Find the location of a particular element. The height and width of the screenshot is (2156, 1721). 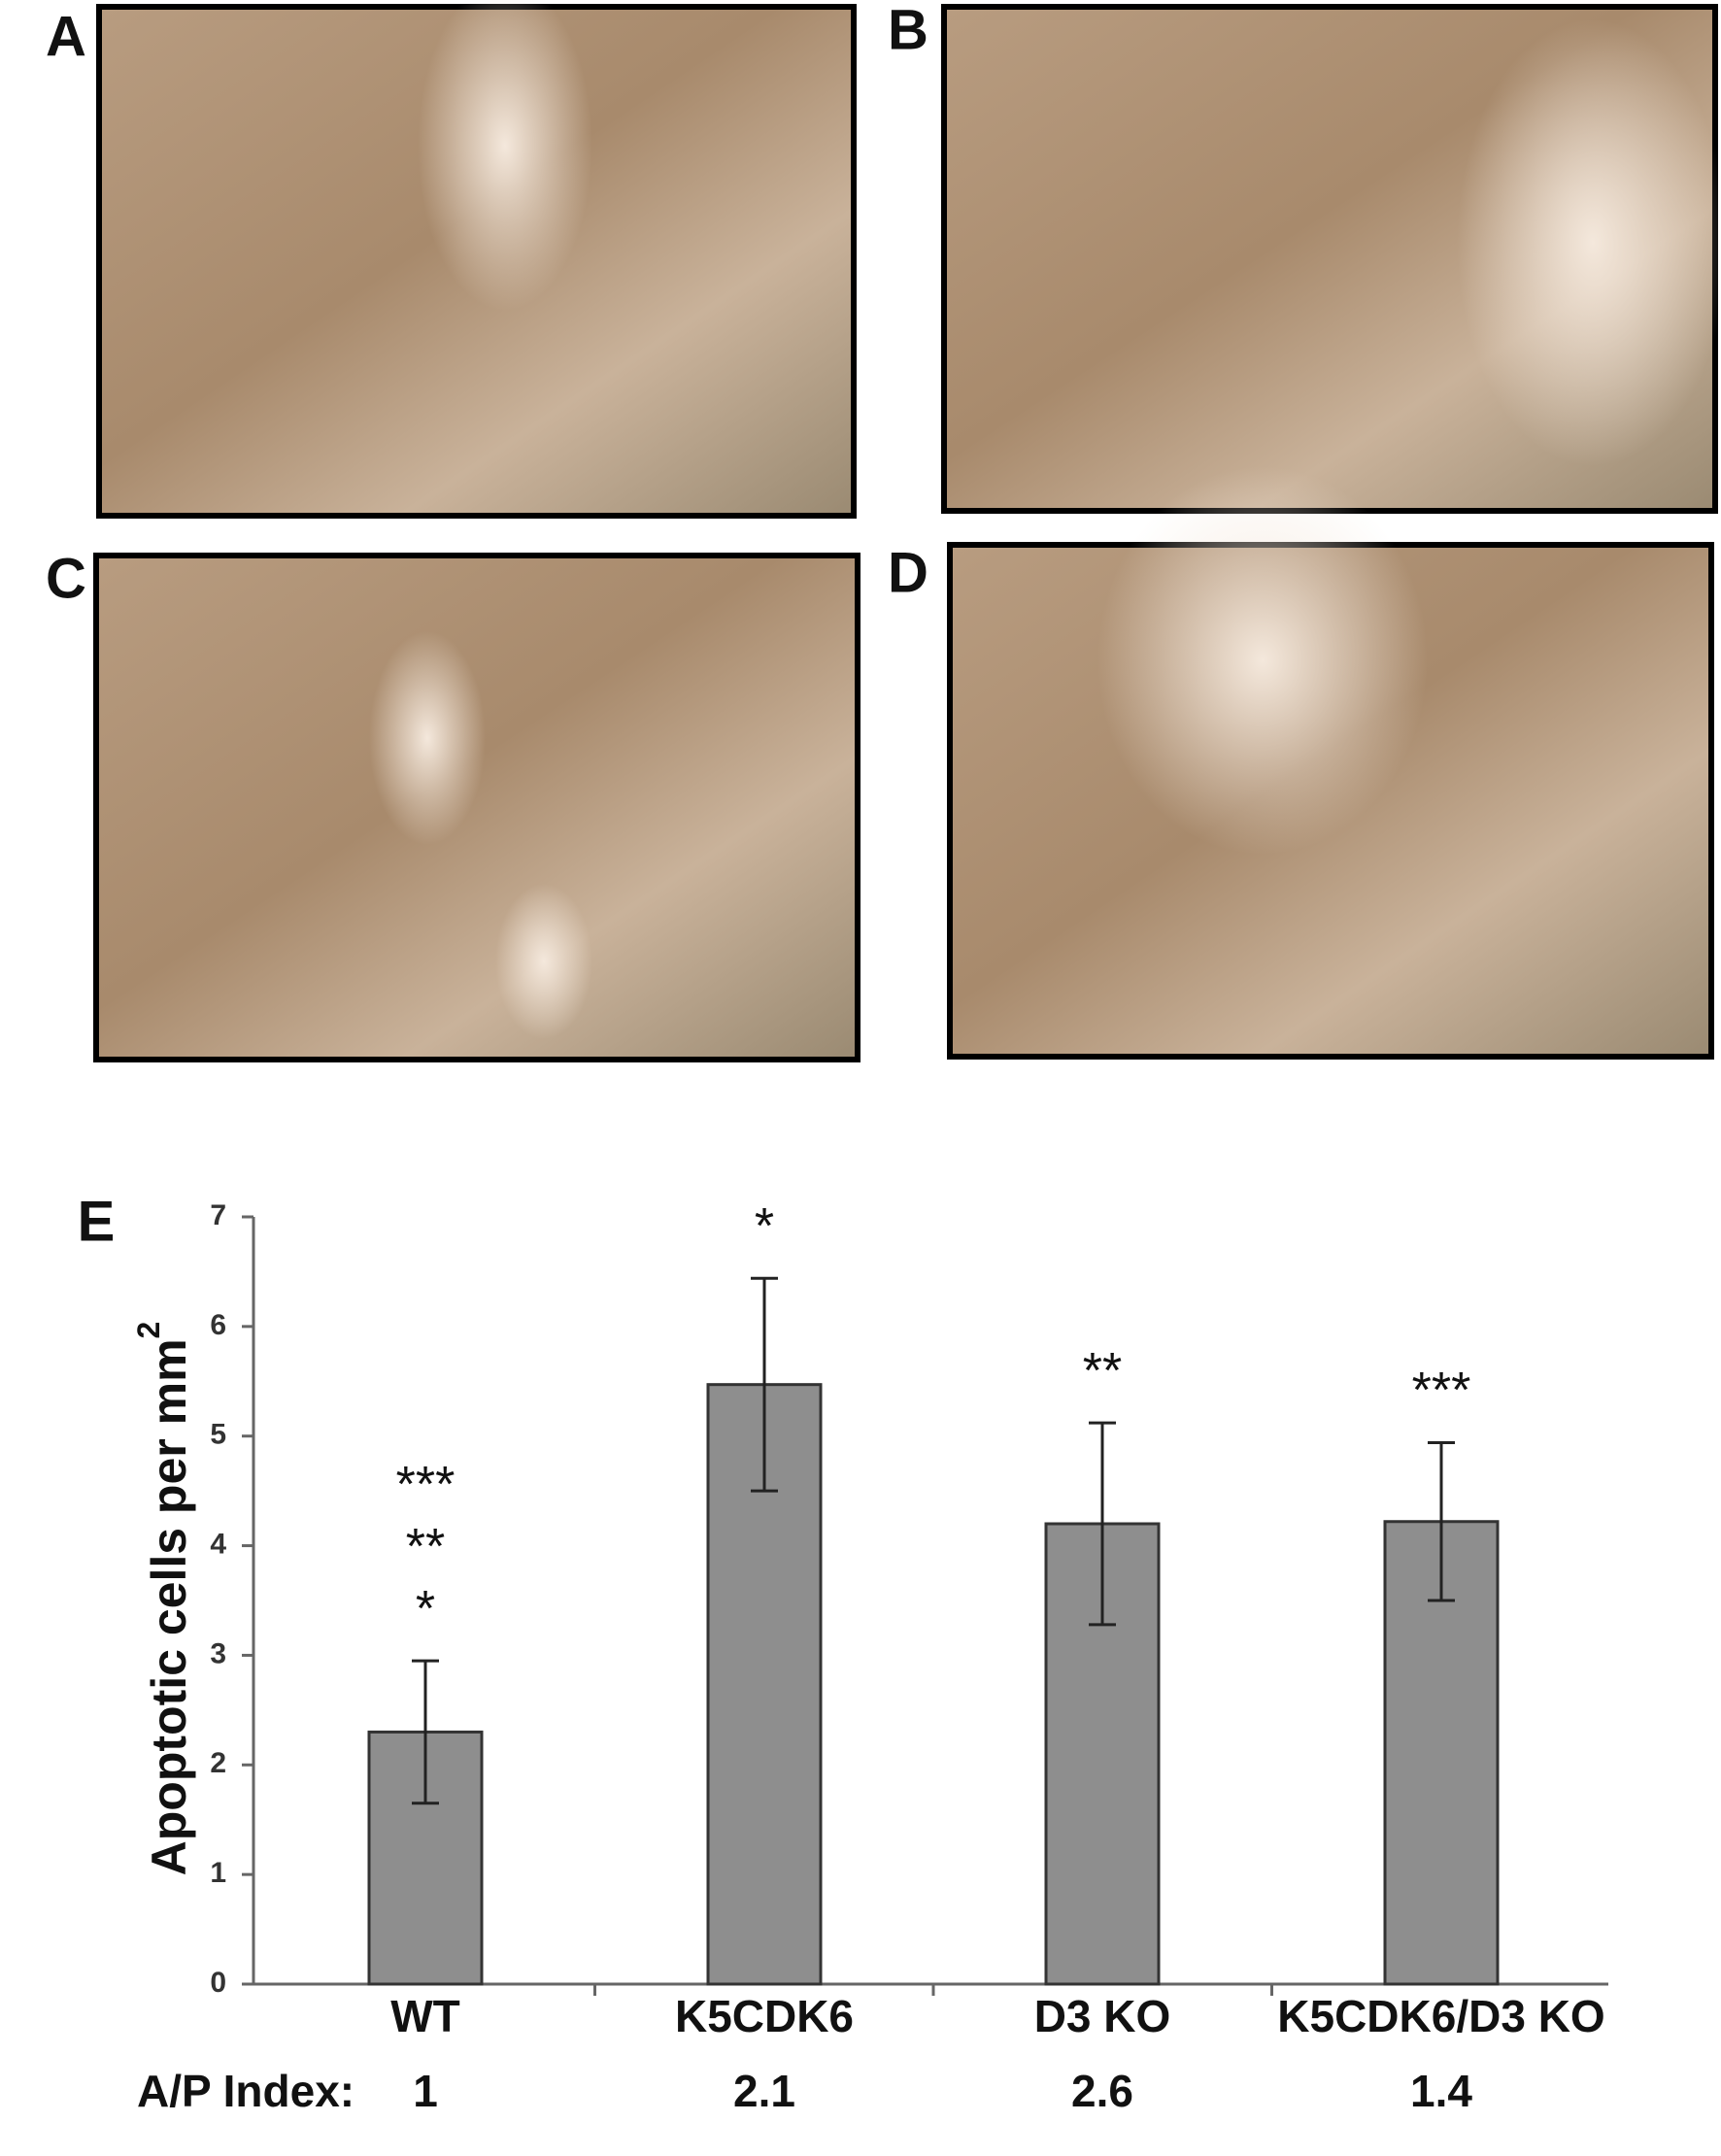

y-axis-label: Apoptotic cells per mm2 is located at coordinates (164, 1599).